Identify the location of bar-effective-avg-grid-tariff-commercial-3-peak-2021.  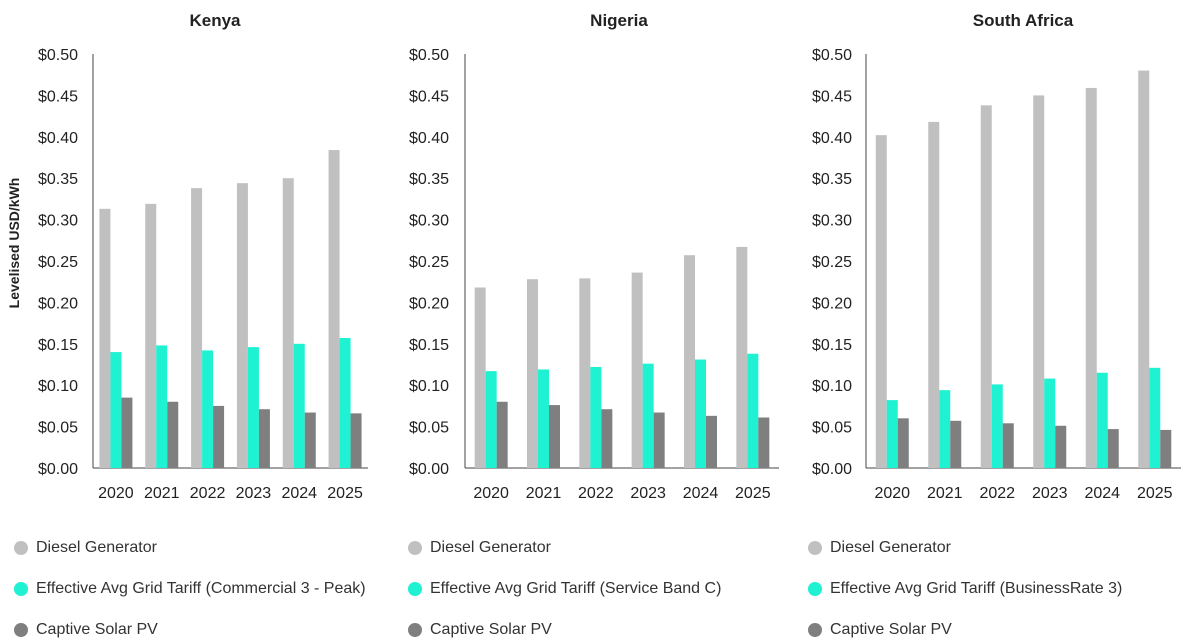
(162, 406).